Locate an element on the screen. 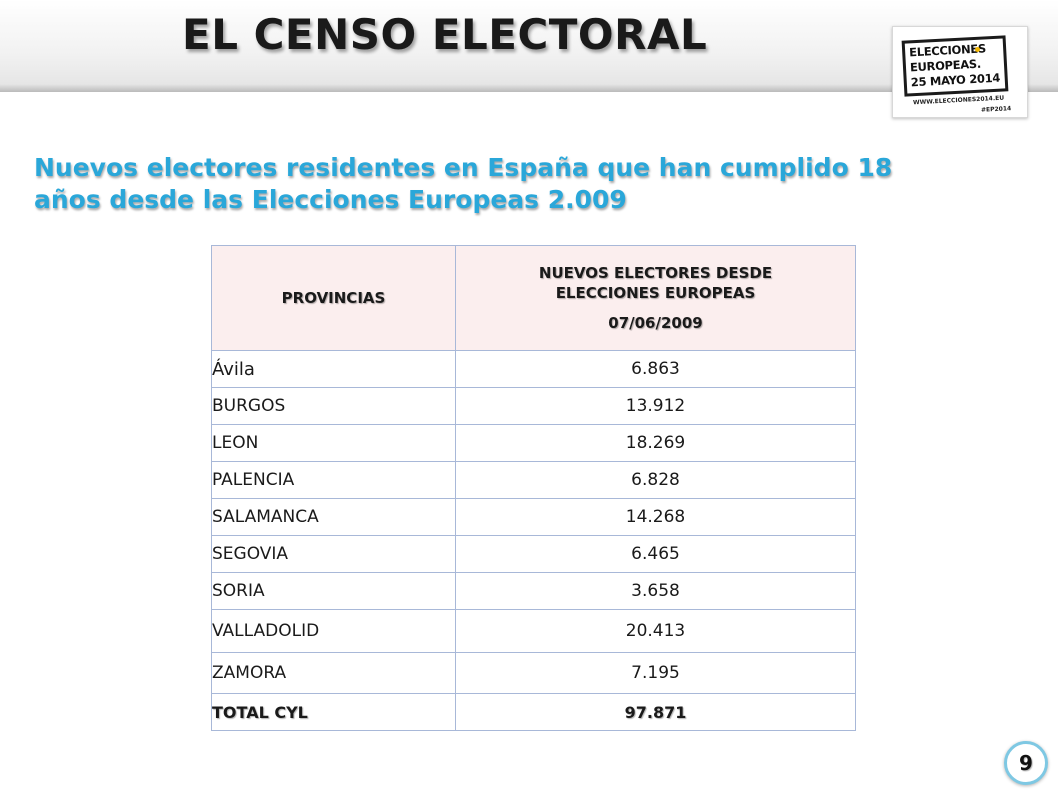  value-cell: 18.269 is located at coordinates (655, 443).